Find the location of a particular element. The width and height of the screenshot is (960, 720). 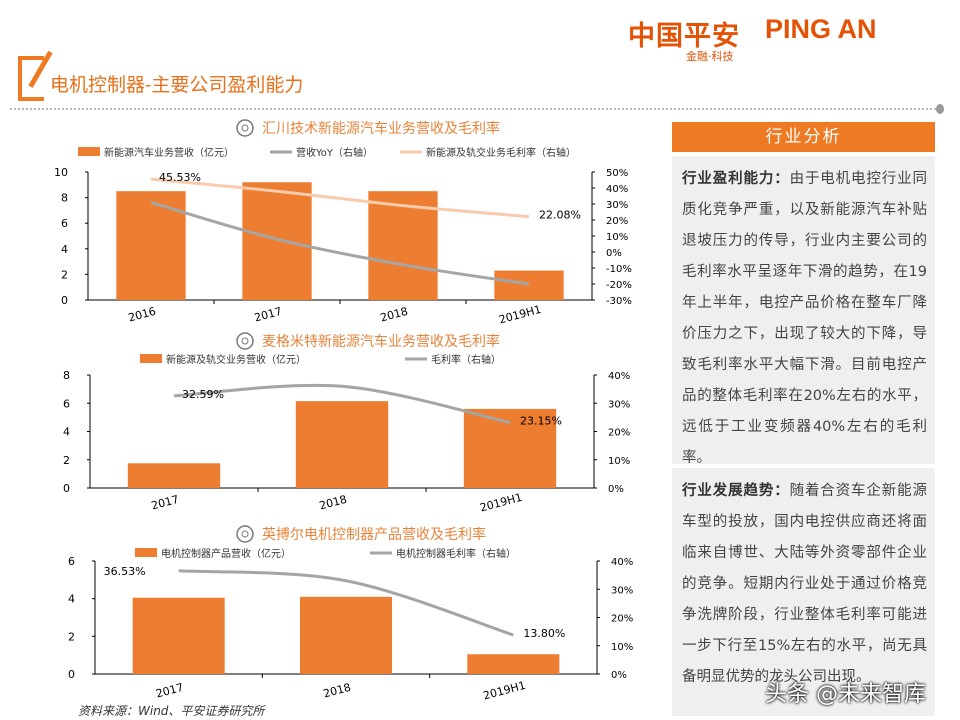

logo-en: PING AN is located at coordinates (821, 29).